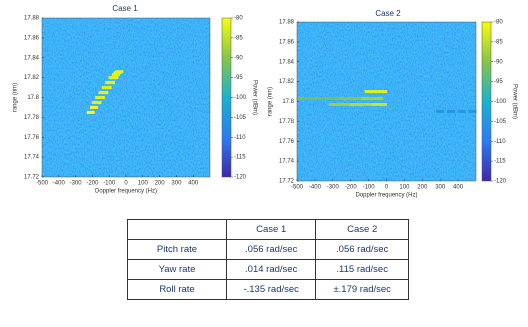 Image resolution: width=528 pixels, height=327 pixels. I want to click on y-tick-label: 17.74, so click(32, 158).